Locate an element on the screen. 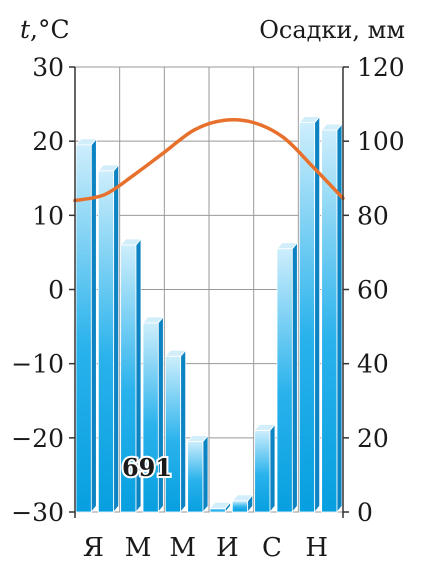  left-axis-title-rest: ,°C is located at coordinates (50, 29).